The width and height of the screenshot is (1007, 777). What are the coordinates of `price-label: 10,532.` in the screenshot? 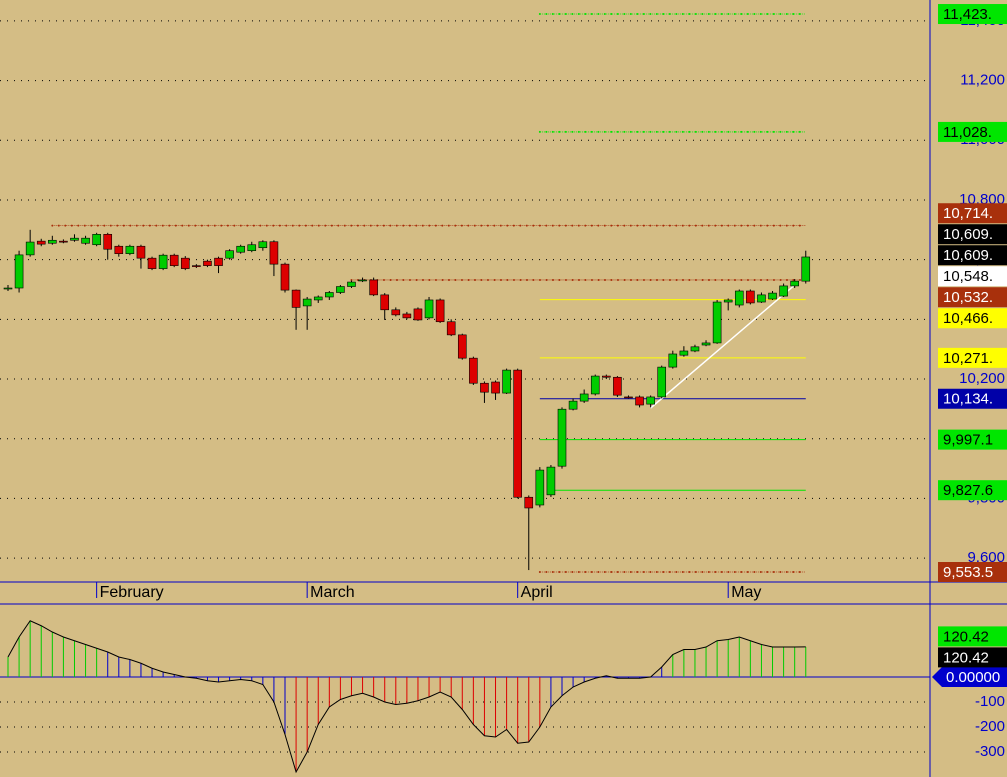 It's located at (968, 297).